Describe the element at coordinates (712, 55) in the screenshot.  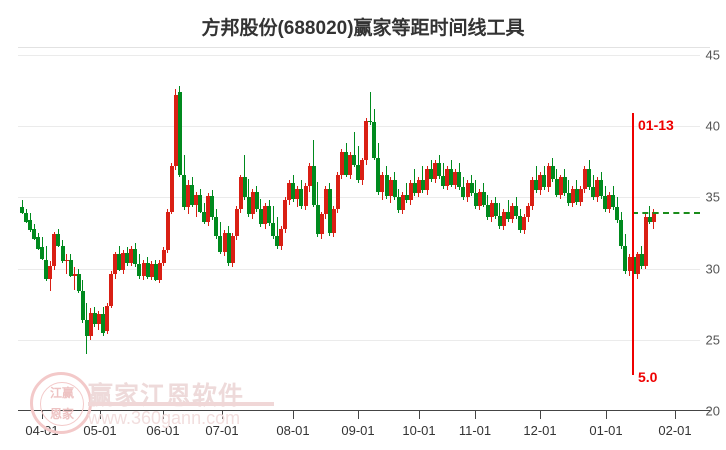
I see `y-axis-label: 45` at that location.